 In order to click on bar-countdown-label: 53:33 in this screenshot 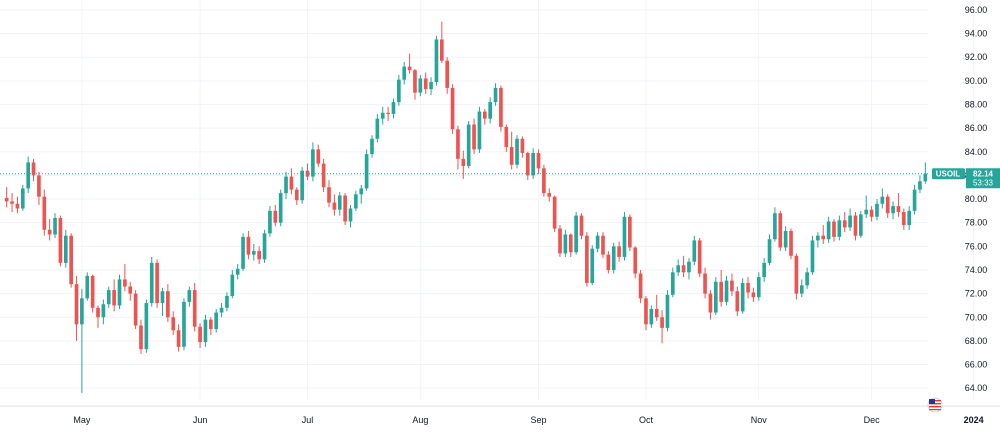, I will do `click(983, 183)`.